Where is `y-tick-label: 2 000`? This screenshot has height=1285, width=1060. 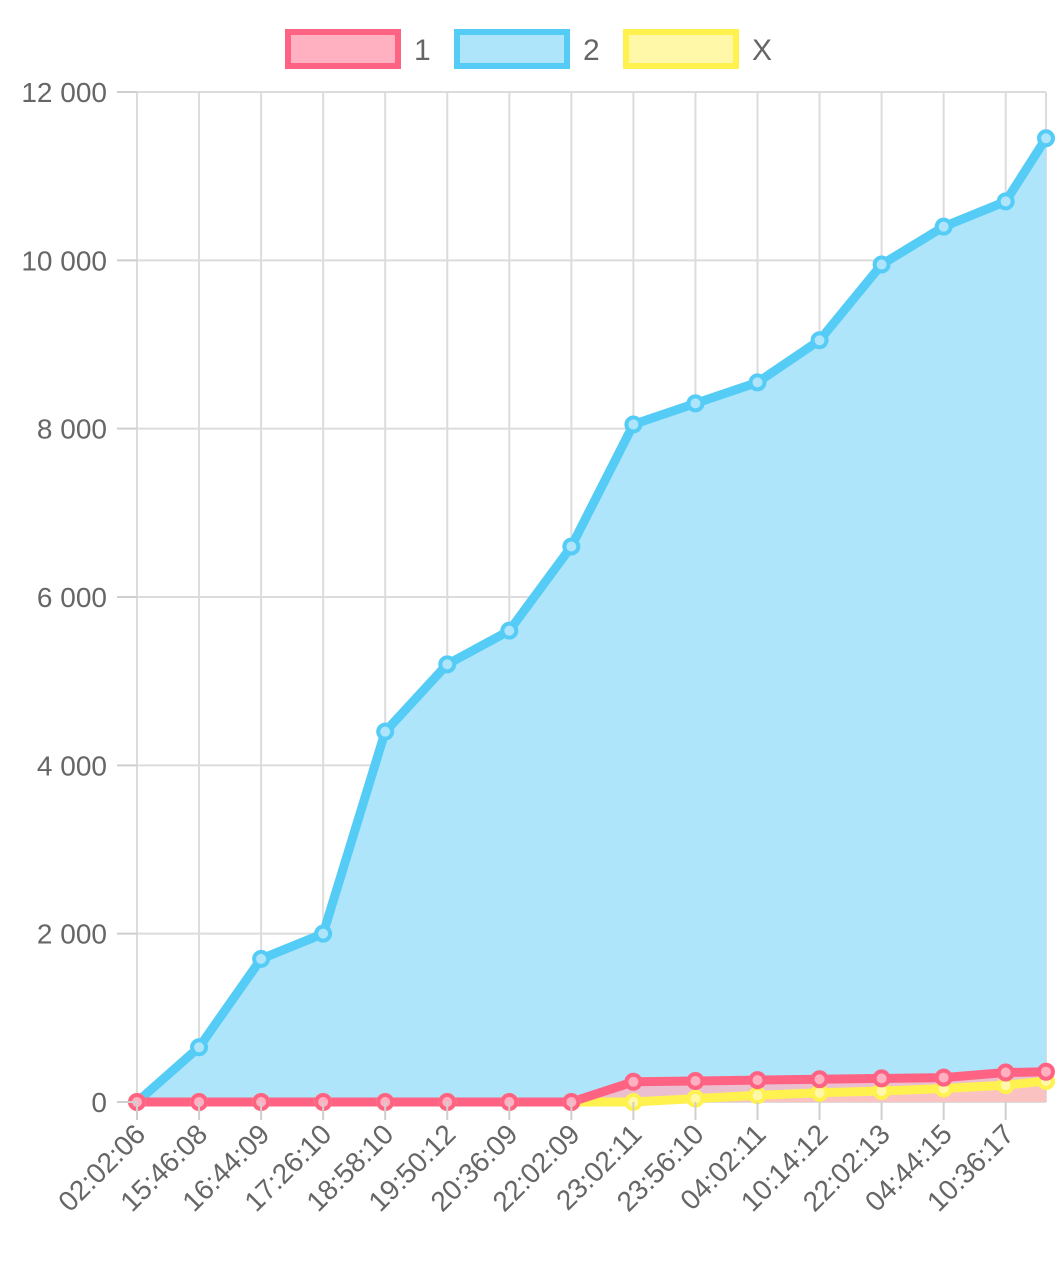 y-tick-label: 2 000 is located at coordinates (72, 934).